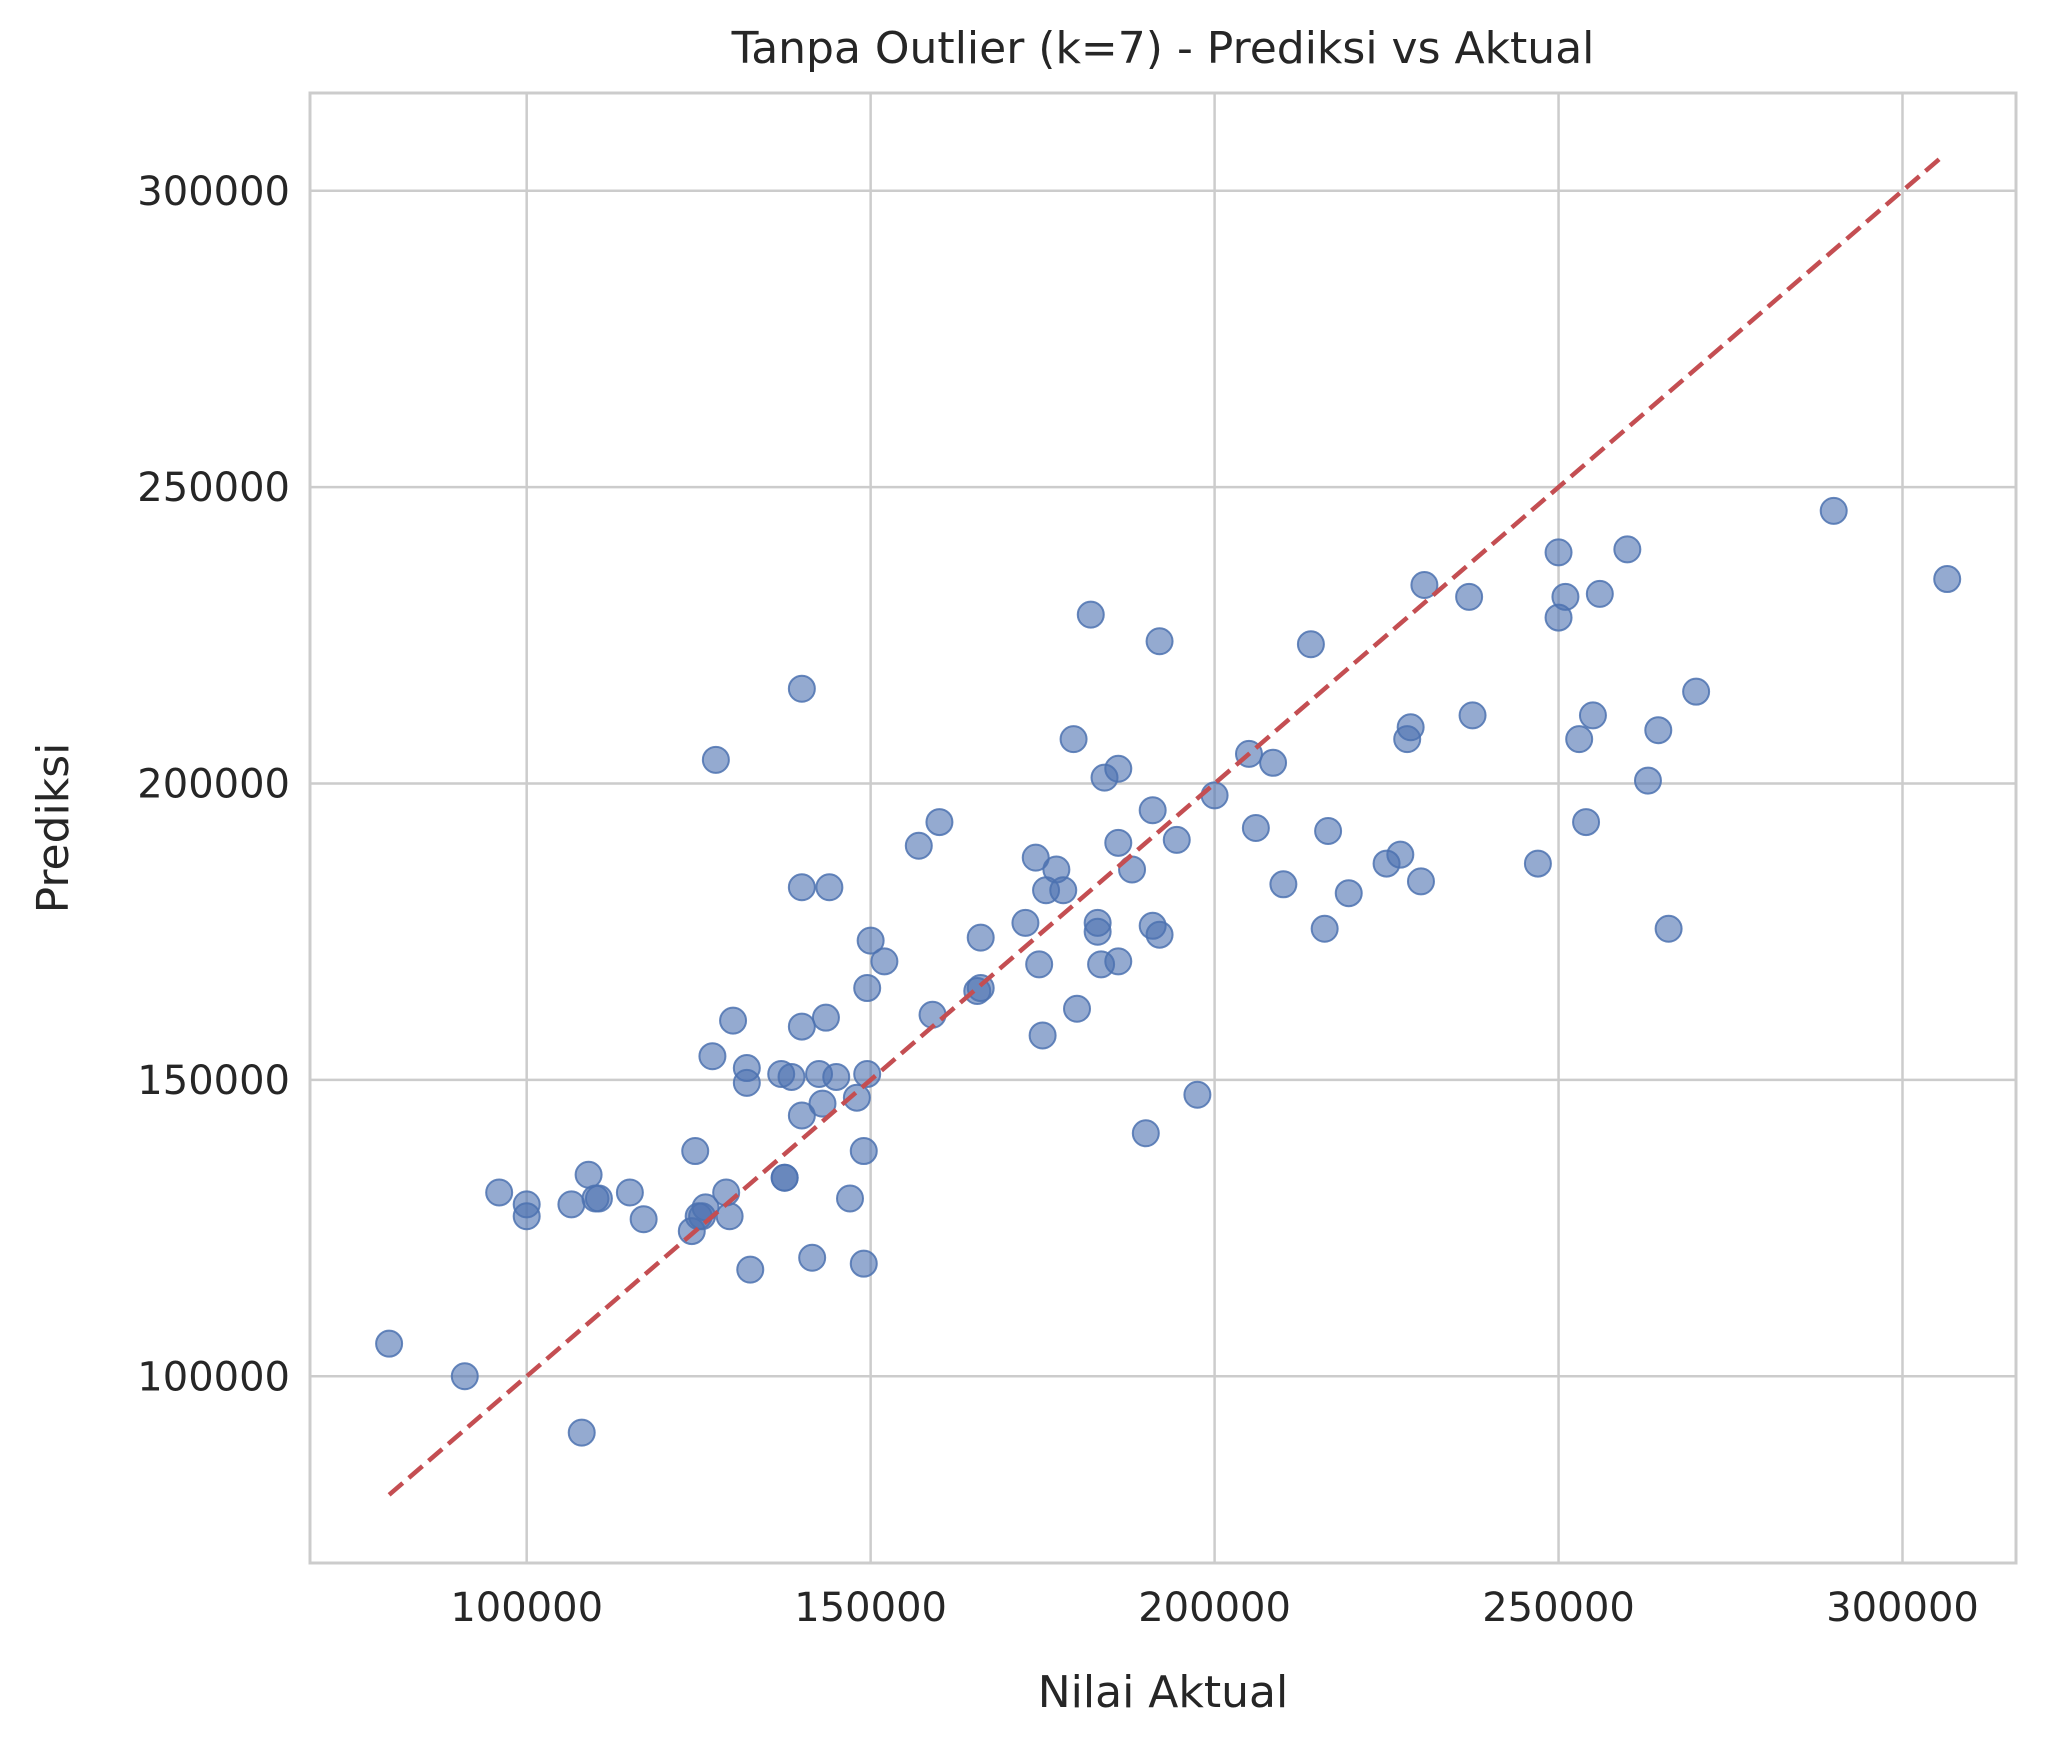 Image resolution: width=2047 pixels, height=1742 pixels. Describe the element at coordinates (1163, 48) in the screenshot. I see `chart-title: Tanpa Outlier (k=7) - Prediksi vs Aktual` at that location.